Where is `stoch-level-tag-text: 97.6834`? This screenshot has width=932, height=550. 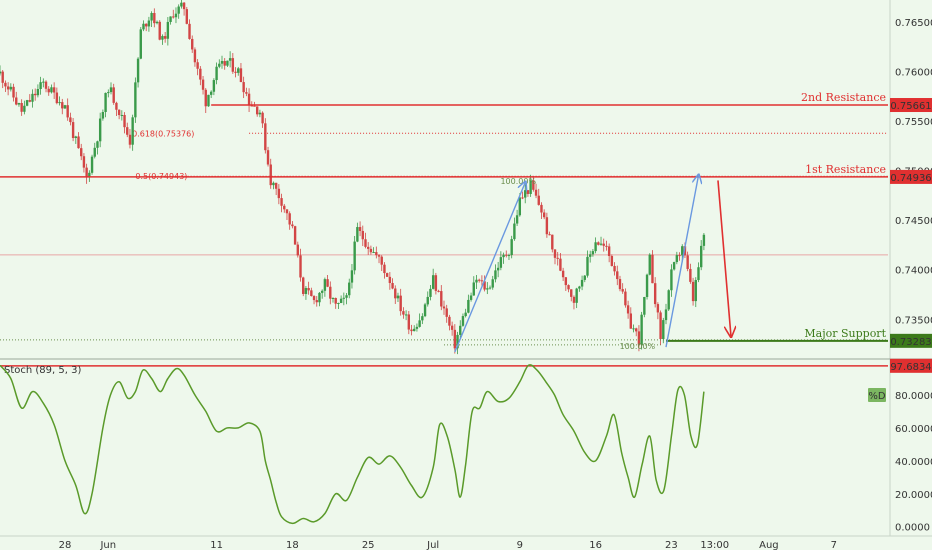
stoch-level-tag-text: 97.6834 is located at coordinates (910, 367).